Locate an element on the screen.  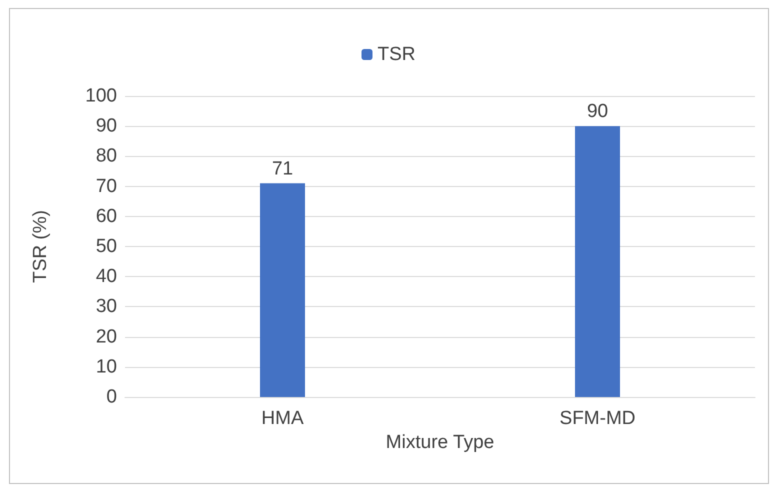
data-label: 71 is located at coordinates (283, 169).